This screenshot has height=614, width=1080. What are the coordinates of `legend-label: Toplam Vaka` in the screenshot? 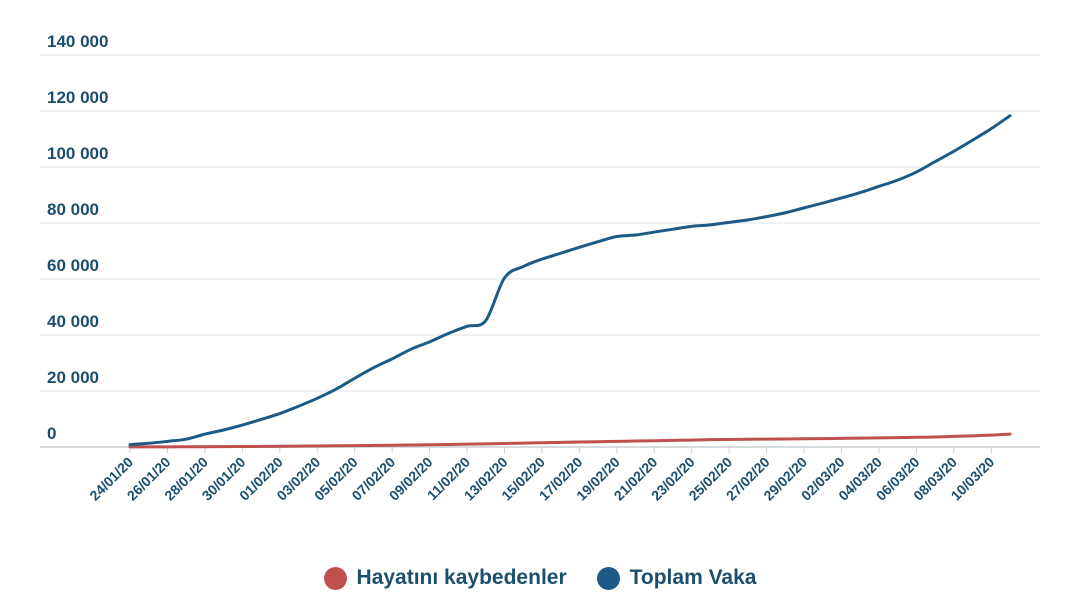 It's located at (693, 577).